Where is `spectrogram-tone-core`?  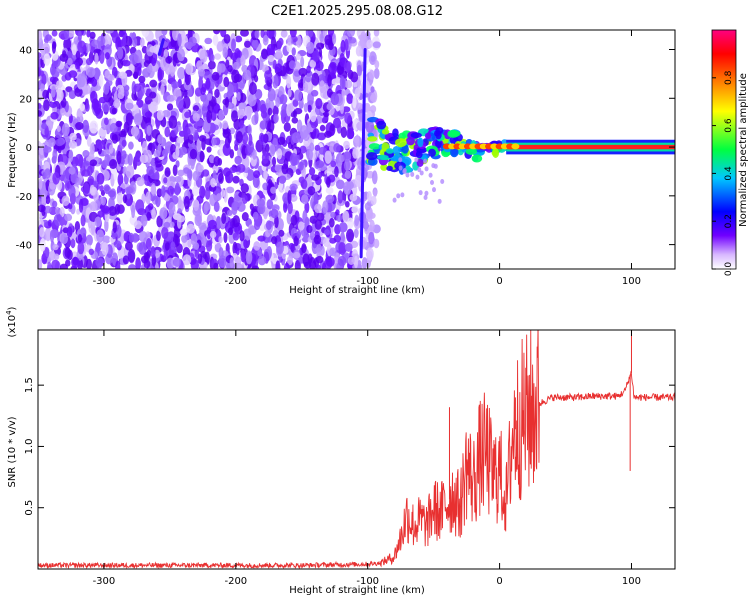
spectrogram-tone-core is located at coordinates (590, 147).